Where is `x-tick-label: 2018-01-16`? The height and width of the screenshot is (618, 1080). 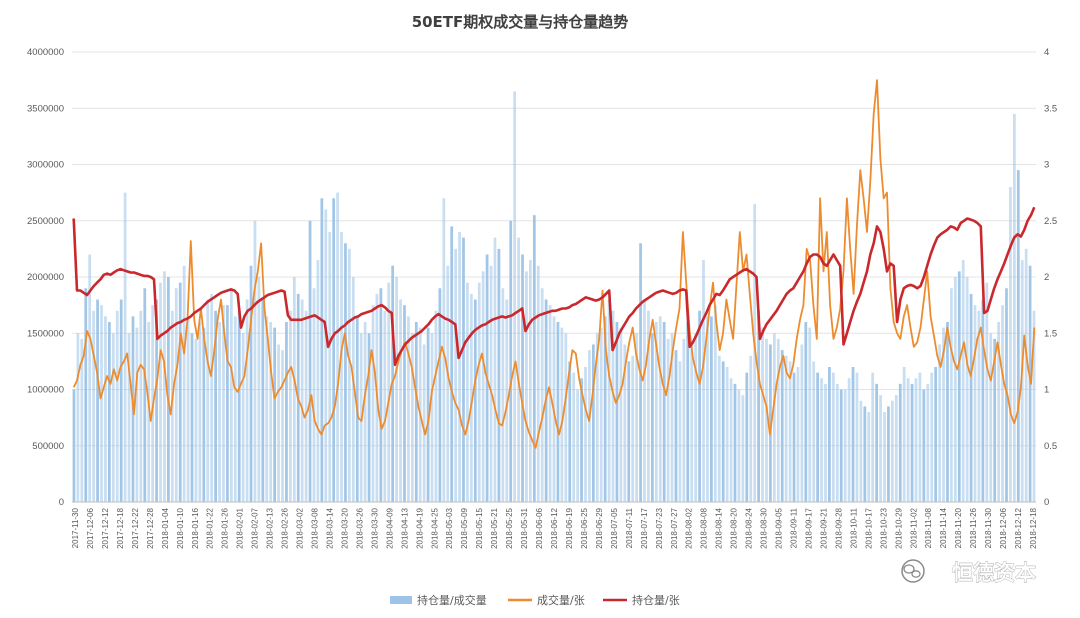
x-tick-label: 2018-01-16 is located at coordinates (195, 527).